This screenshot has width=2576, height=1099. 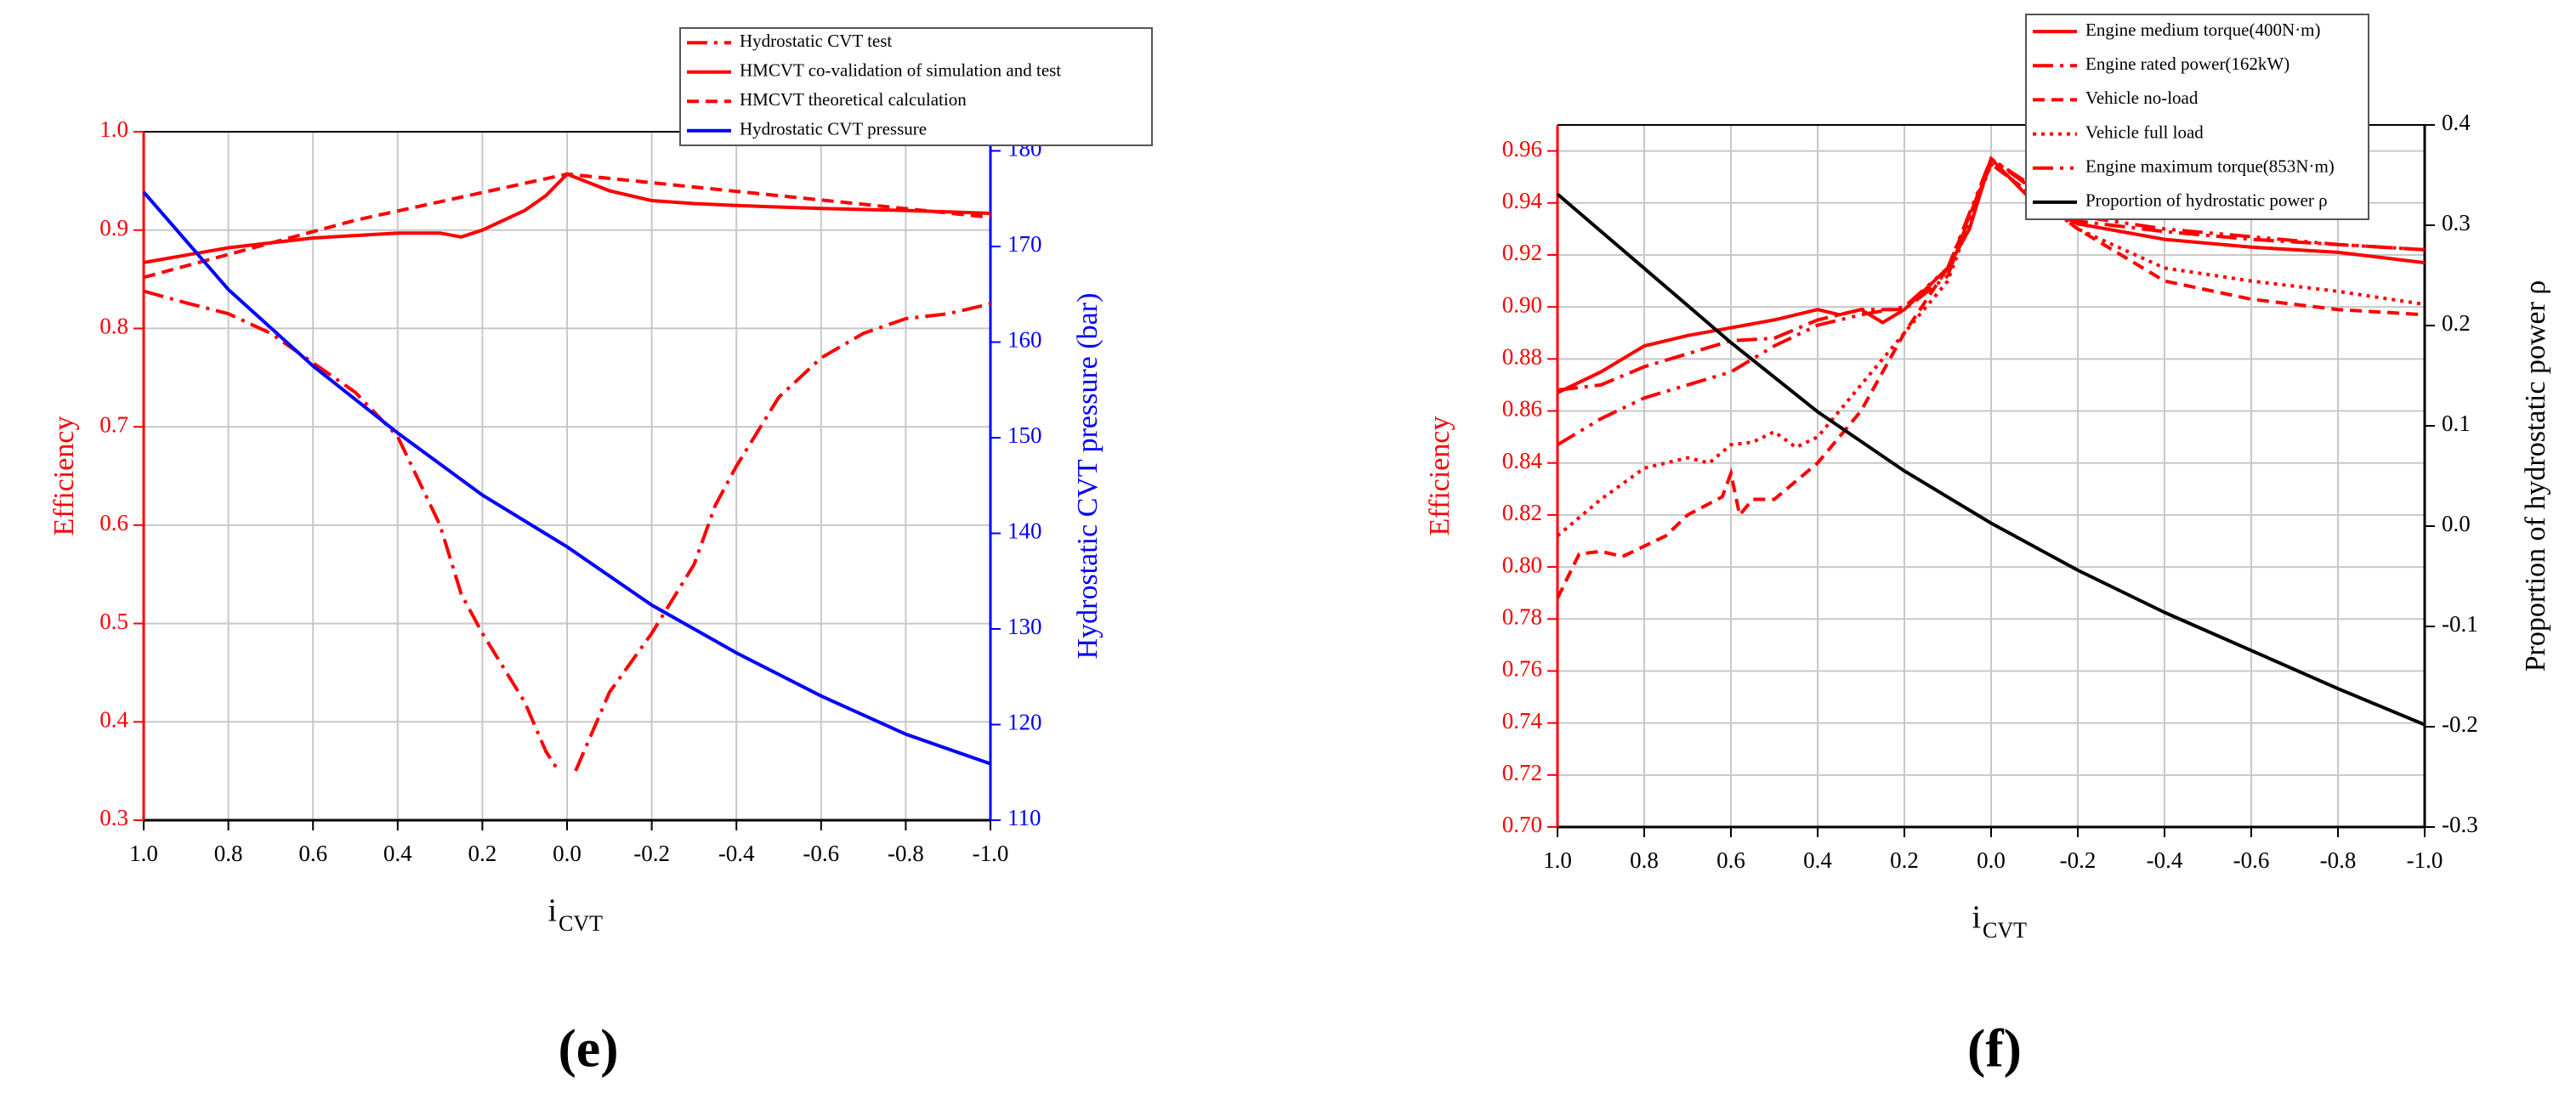 What do you see at coordinates (2457, 222) in the screenshot?
I see `y2-tick-label: 0.3` at bounding box center [2457, 222].